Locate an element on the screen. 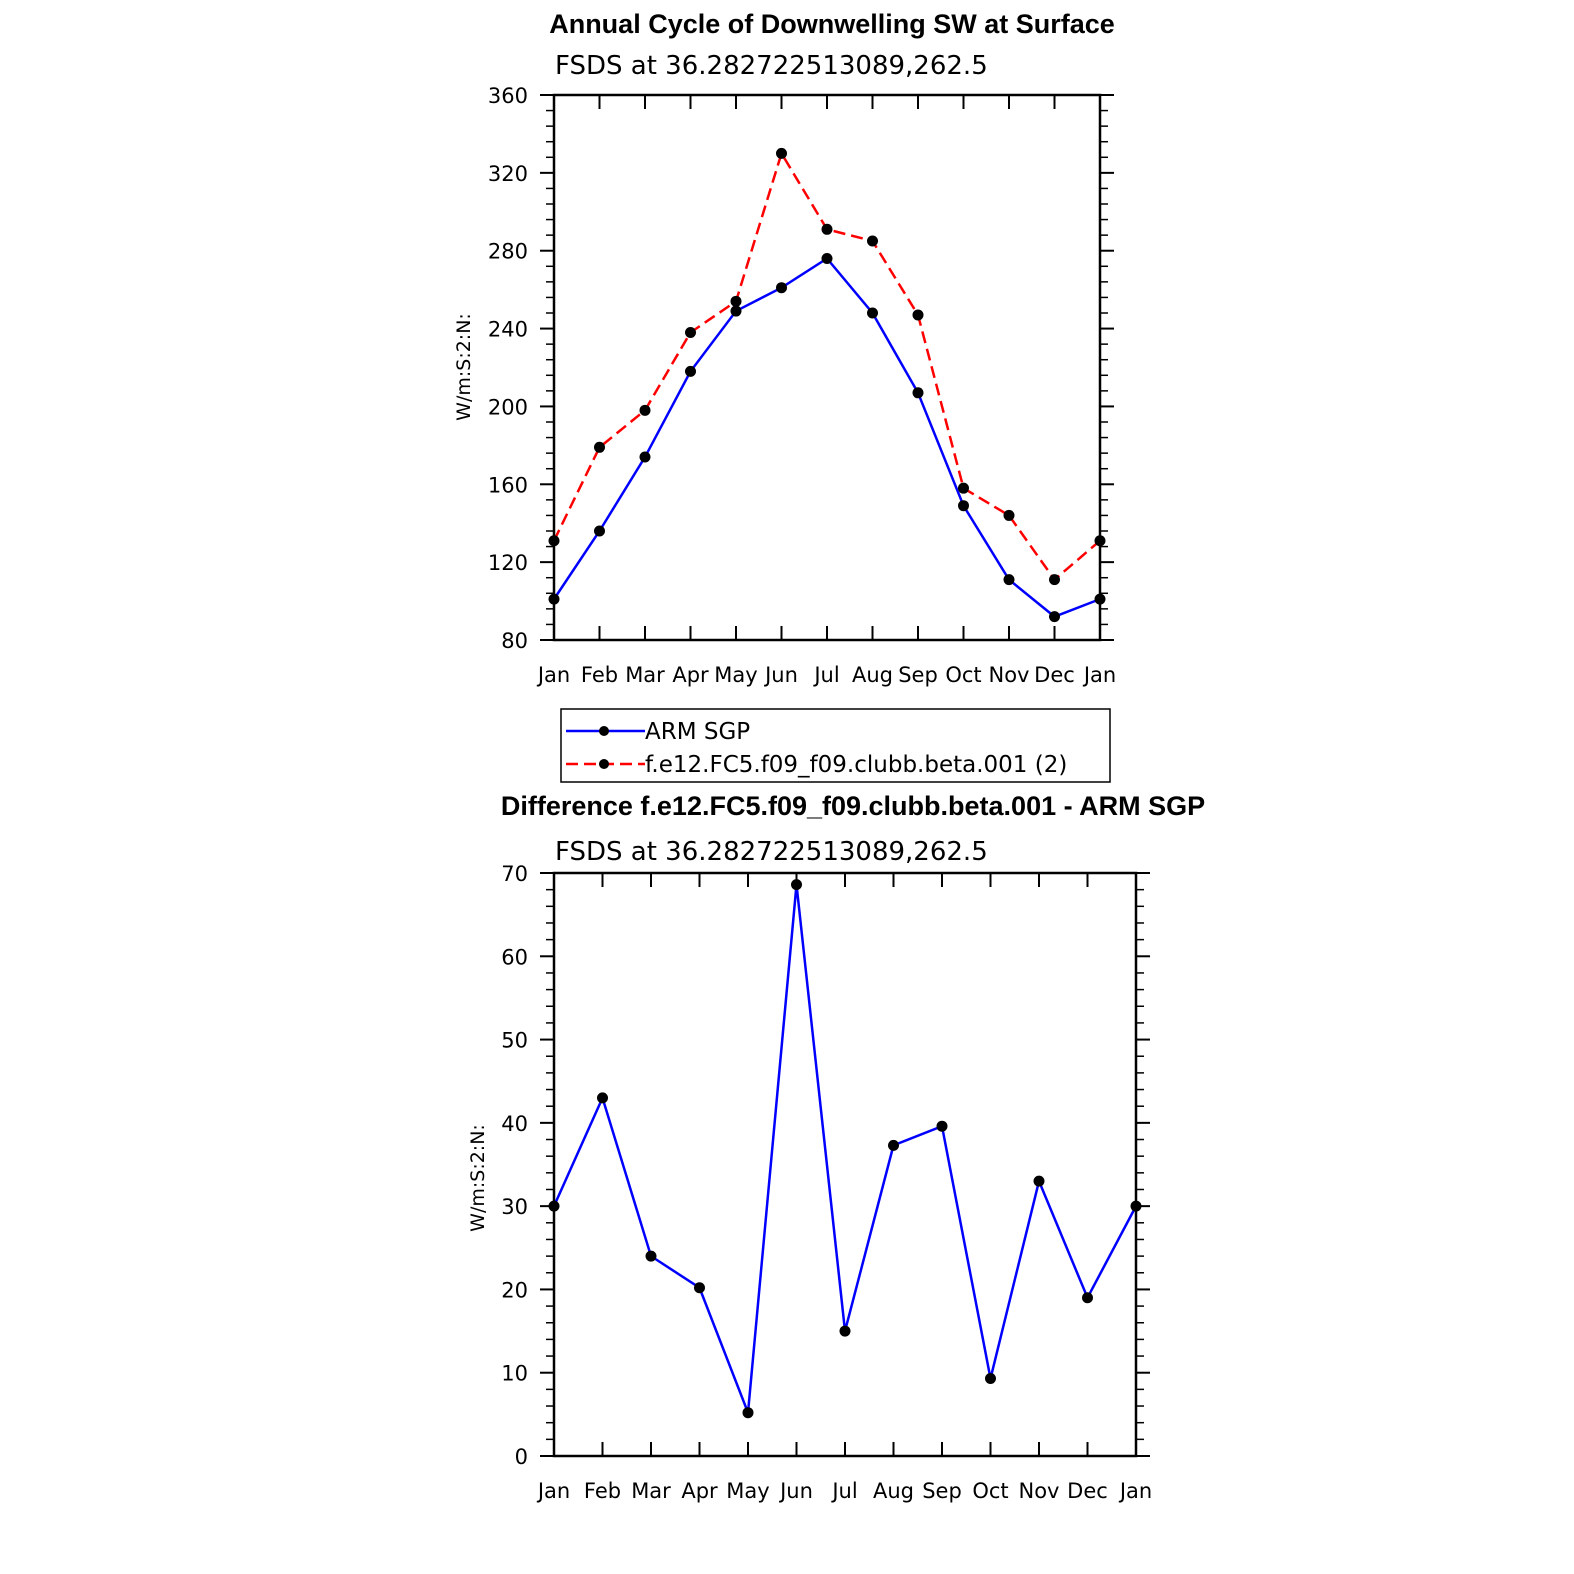 The image size is (1574, 1574). y-tick-label: 30 is located at coordinates (514, 1207).